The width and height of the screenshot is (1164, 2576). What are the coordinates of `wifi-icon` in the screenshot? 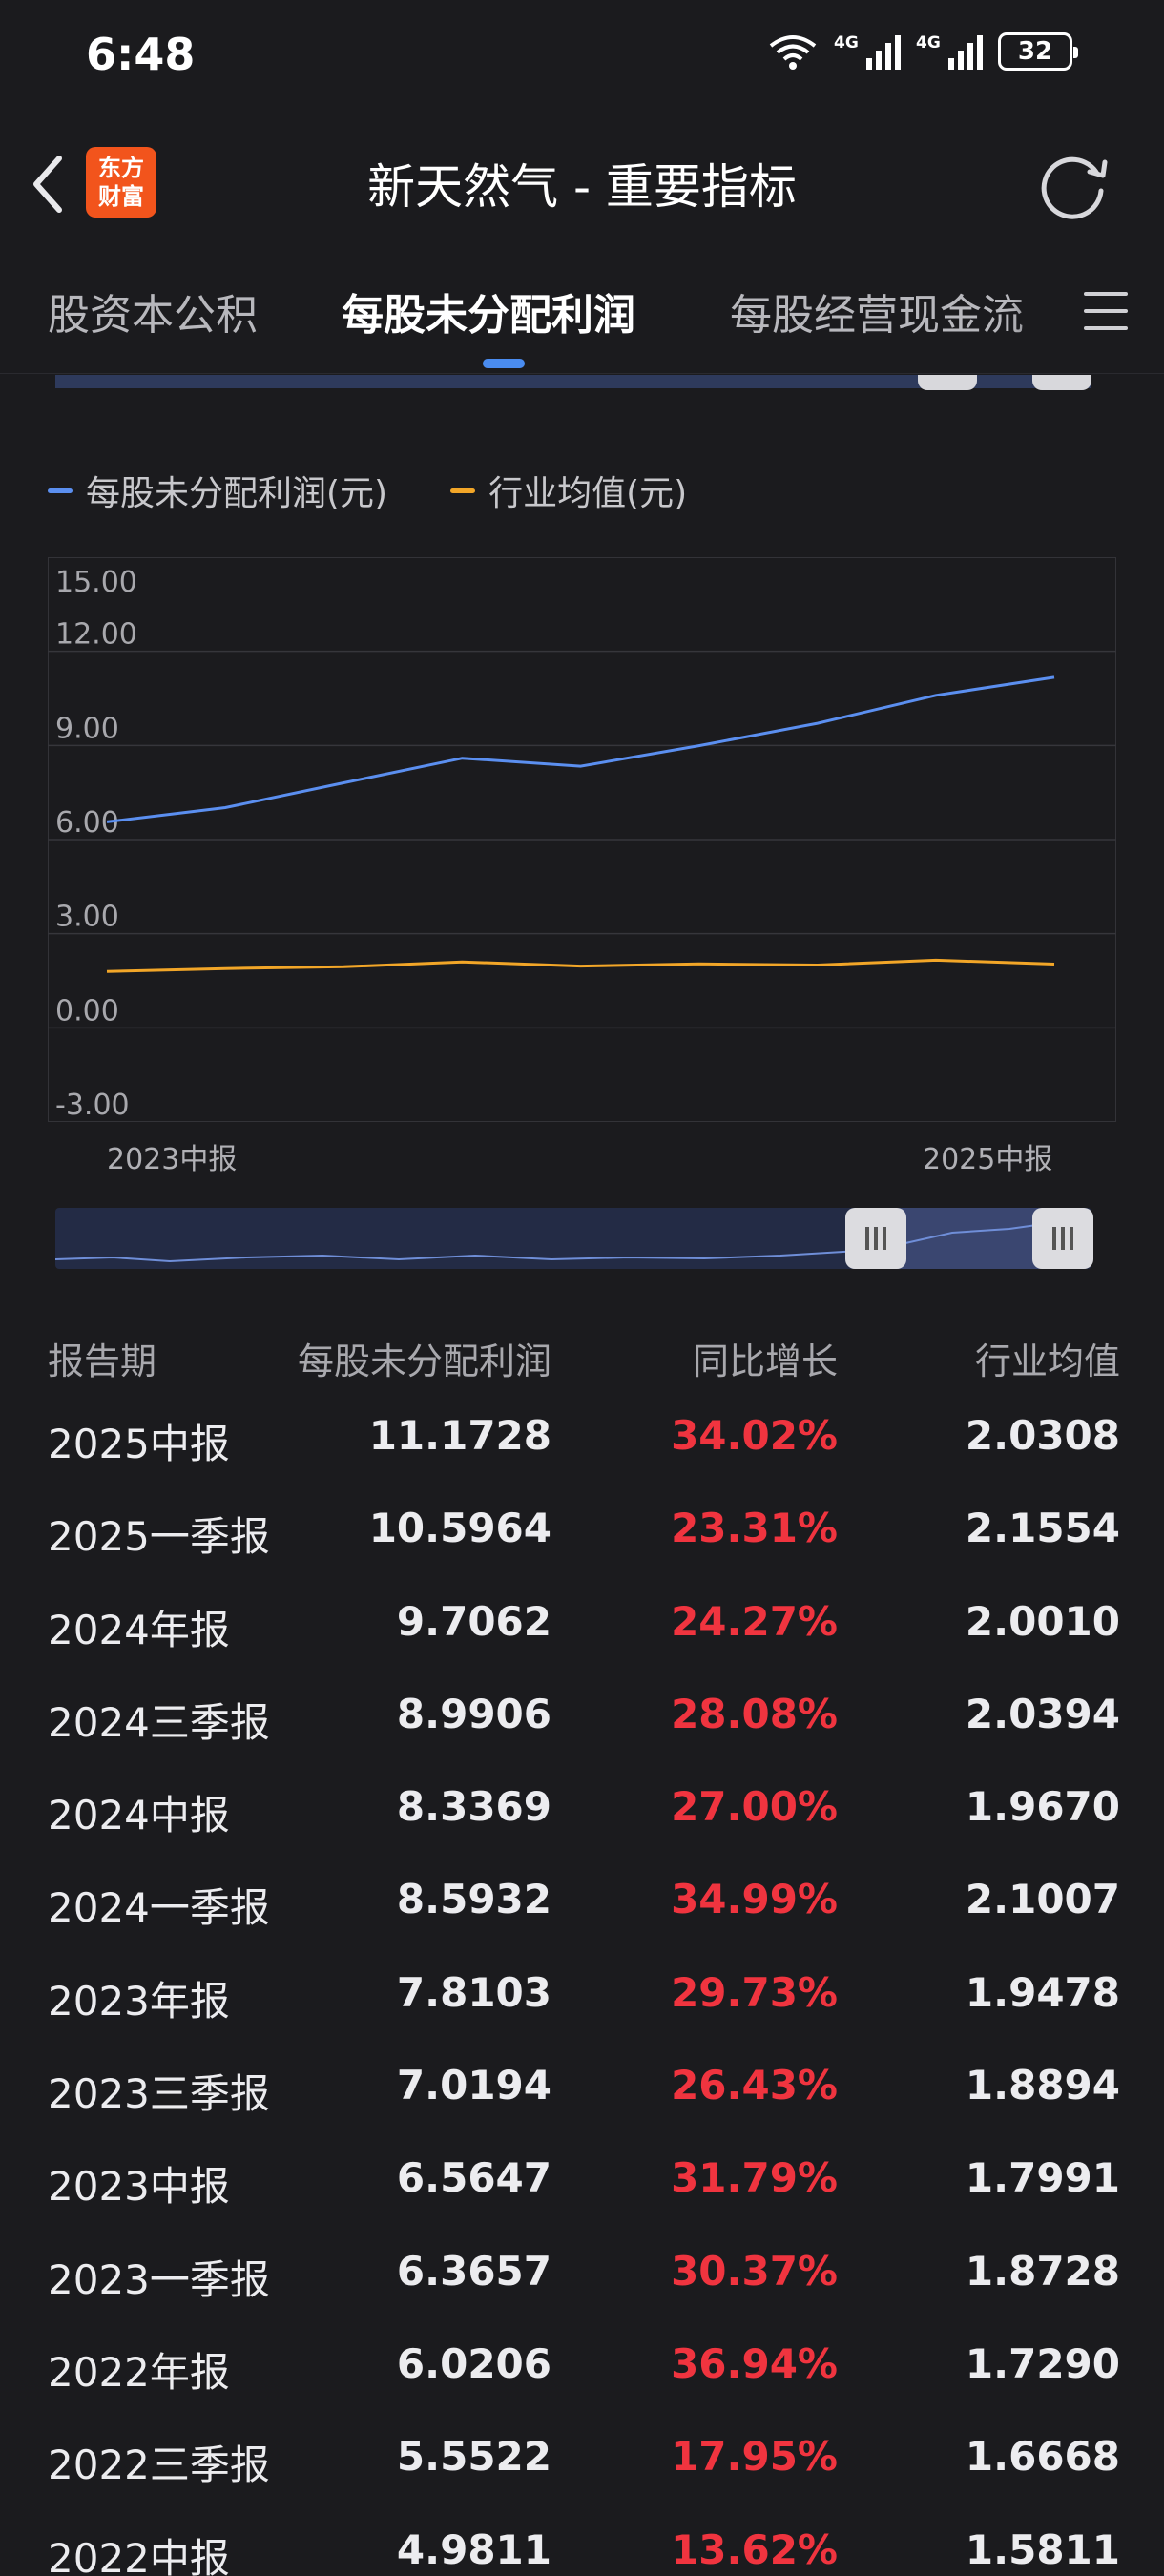 It's located at (793, 51).